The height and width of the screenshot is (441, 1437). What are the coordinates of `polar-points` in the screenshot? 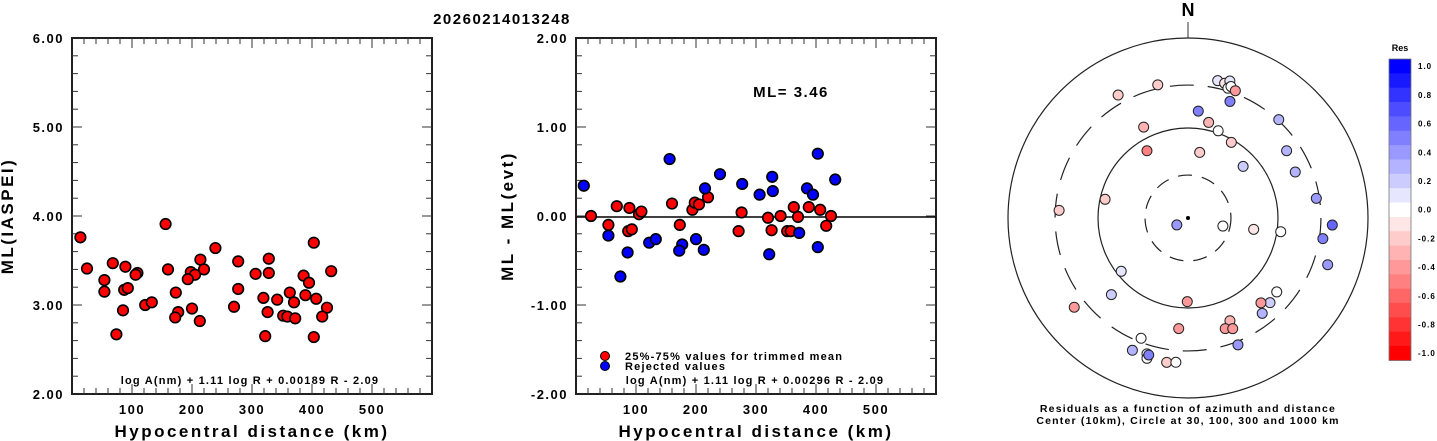 It's located at (1195, 221).